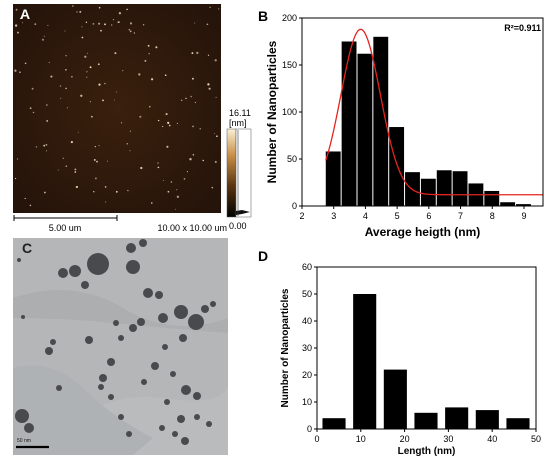 The height and width of the screenshot is (464, 550). Describe the element at coordinates (397, 216) in the screenshot. I see `x-tick-label: 5` at that location.